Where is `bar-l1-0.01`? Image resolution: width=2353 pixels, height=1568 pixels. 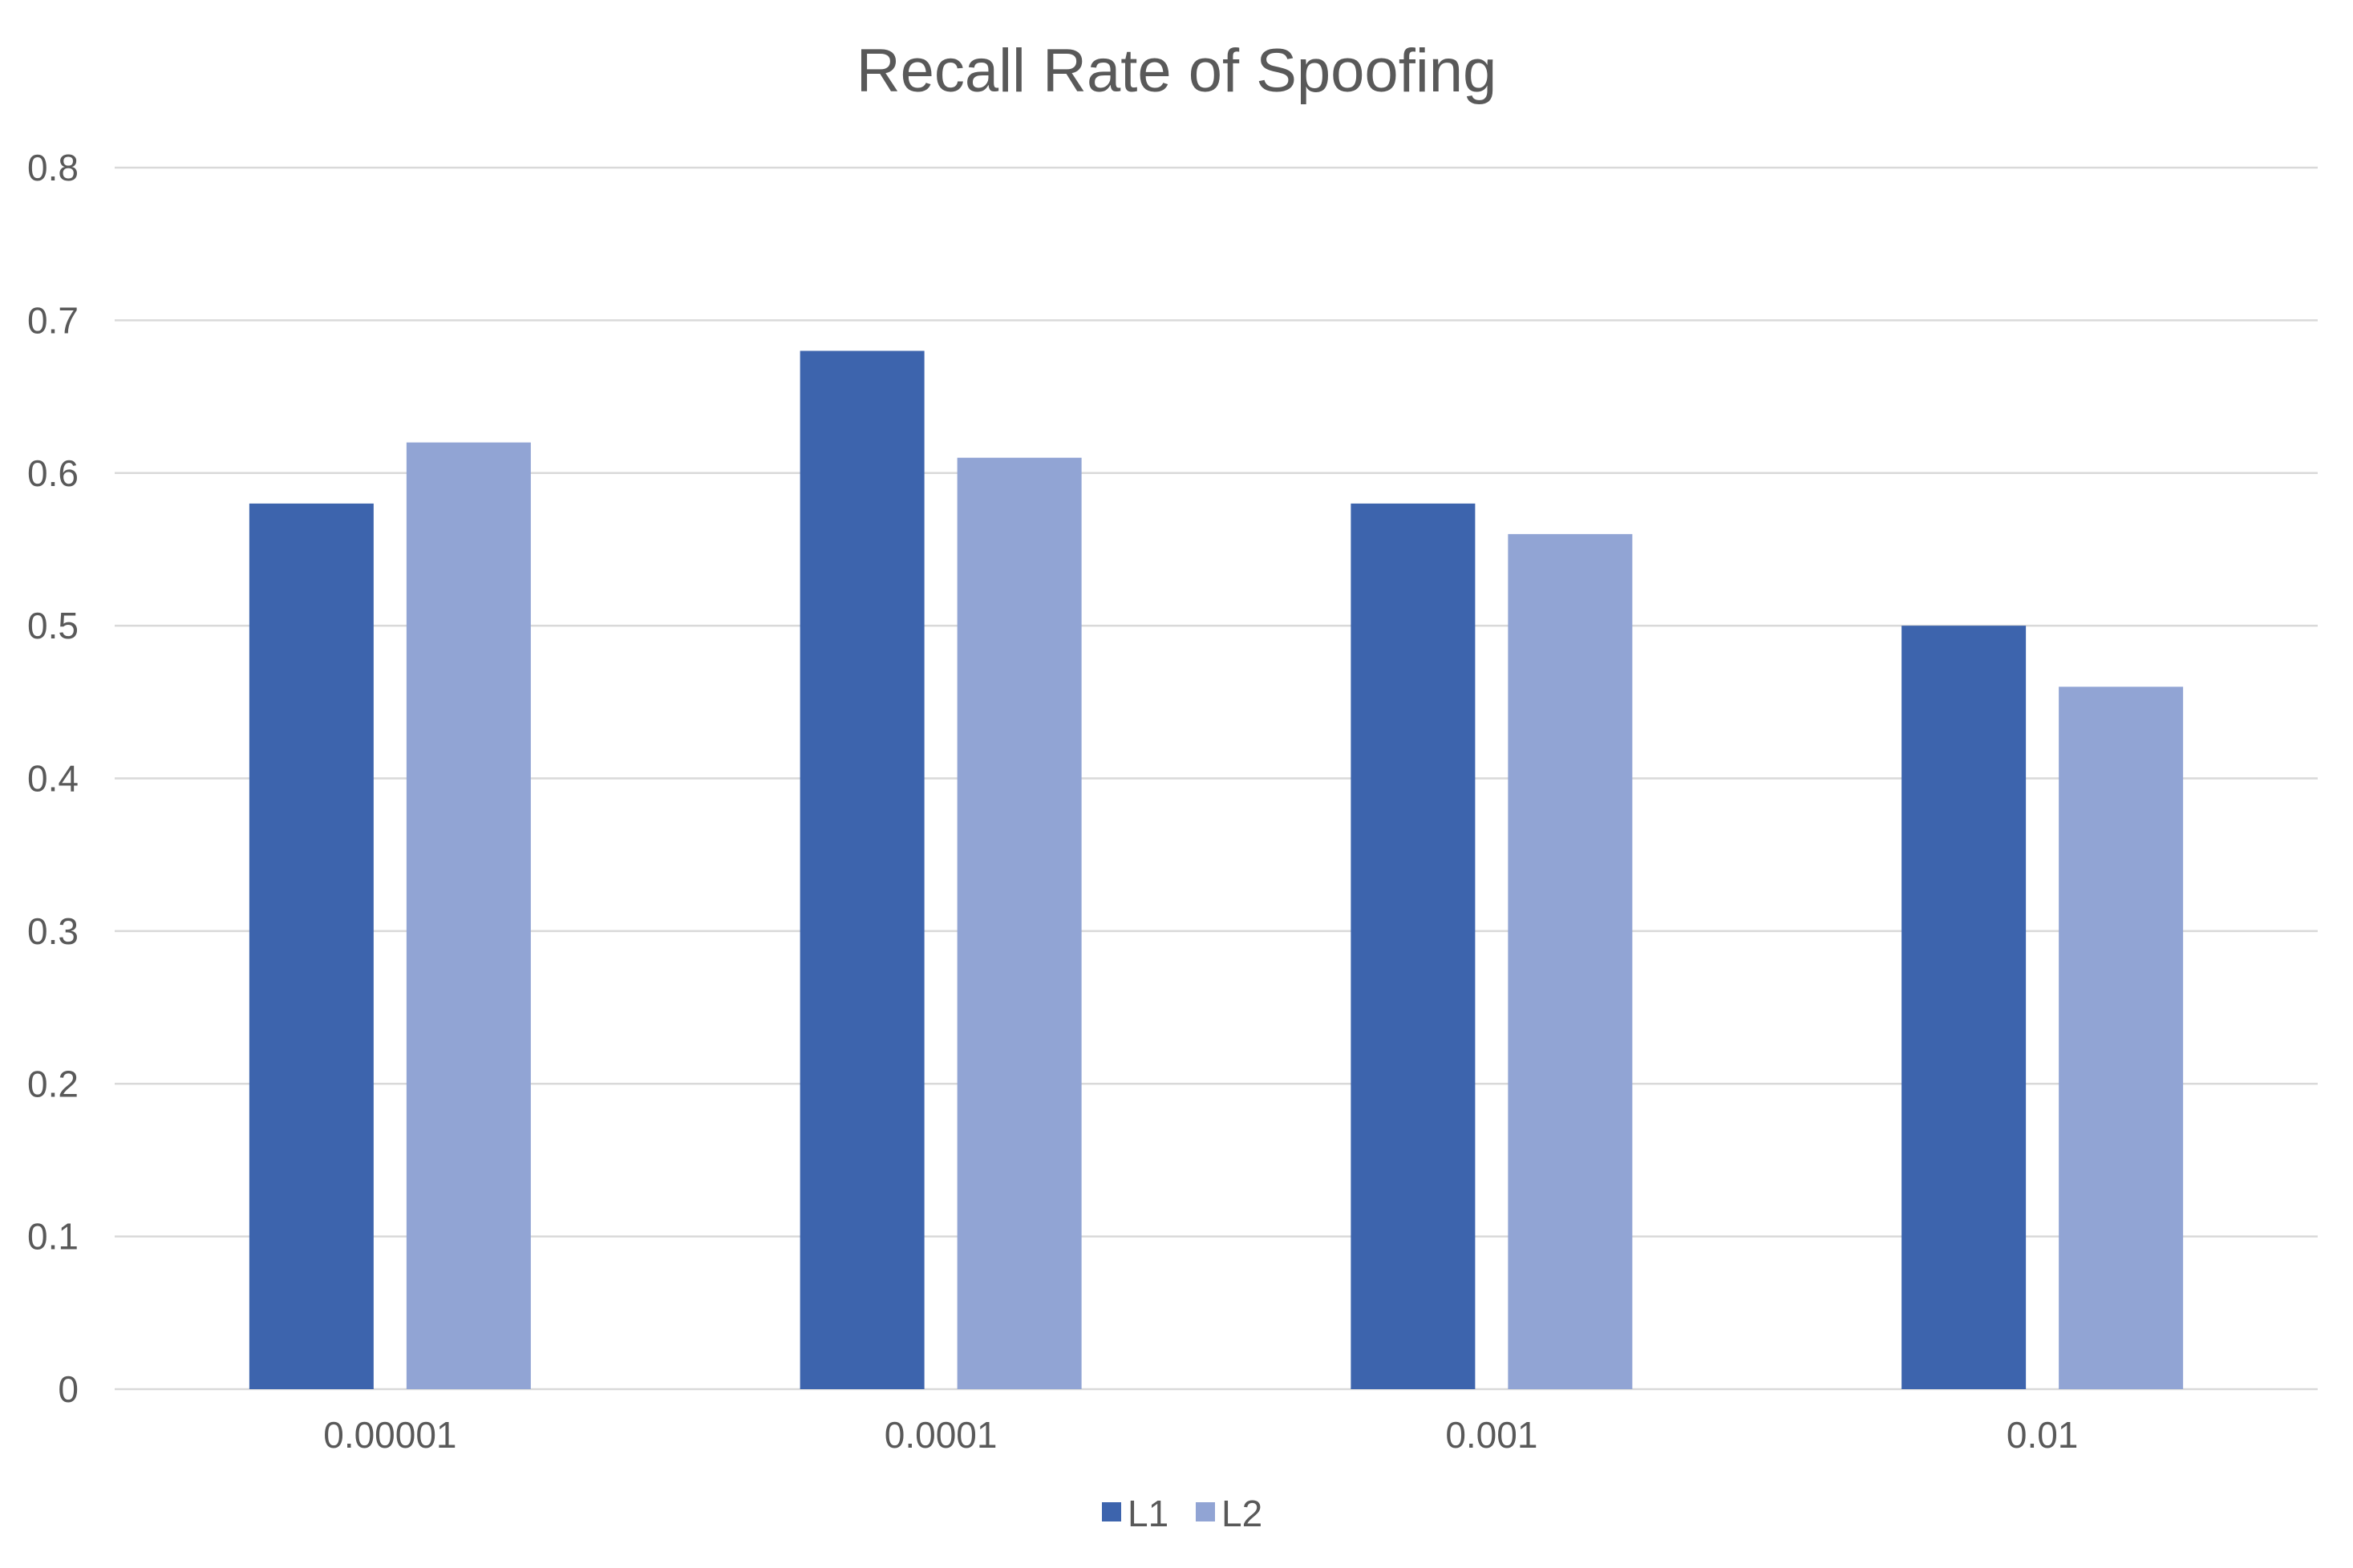
bar-l1-0.01 is located at coordinates (1964, 1007).